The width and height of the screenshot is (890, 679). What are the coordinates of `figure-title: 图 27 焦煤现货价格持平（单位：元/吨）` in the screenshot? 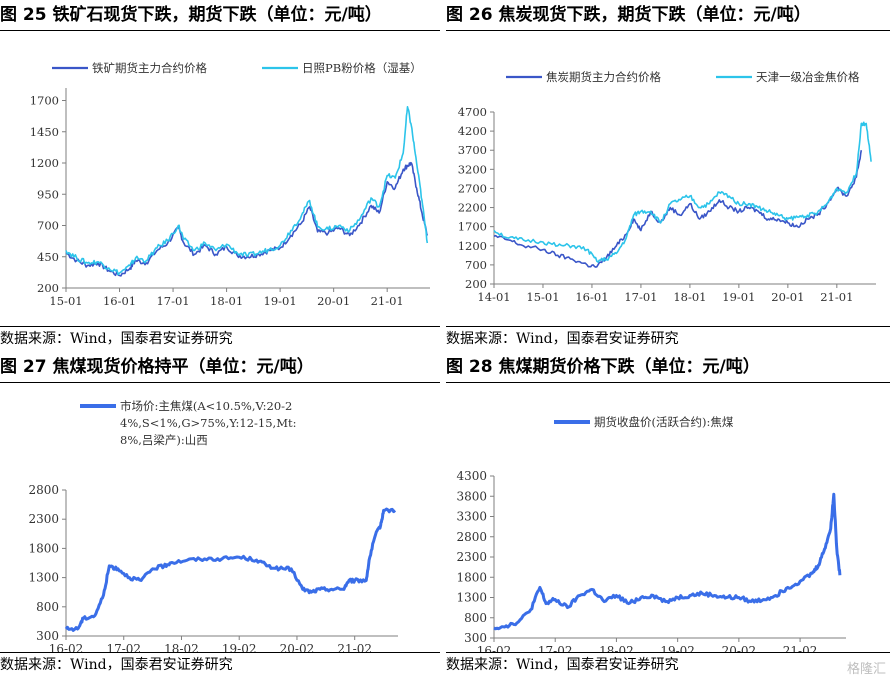 It's located at (220, 367).